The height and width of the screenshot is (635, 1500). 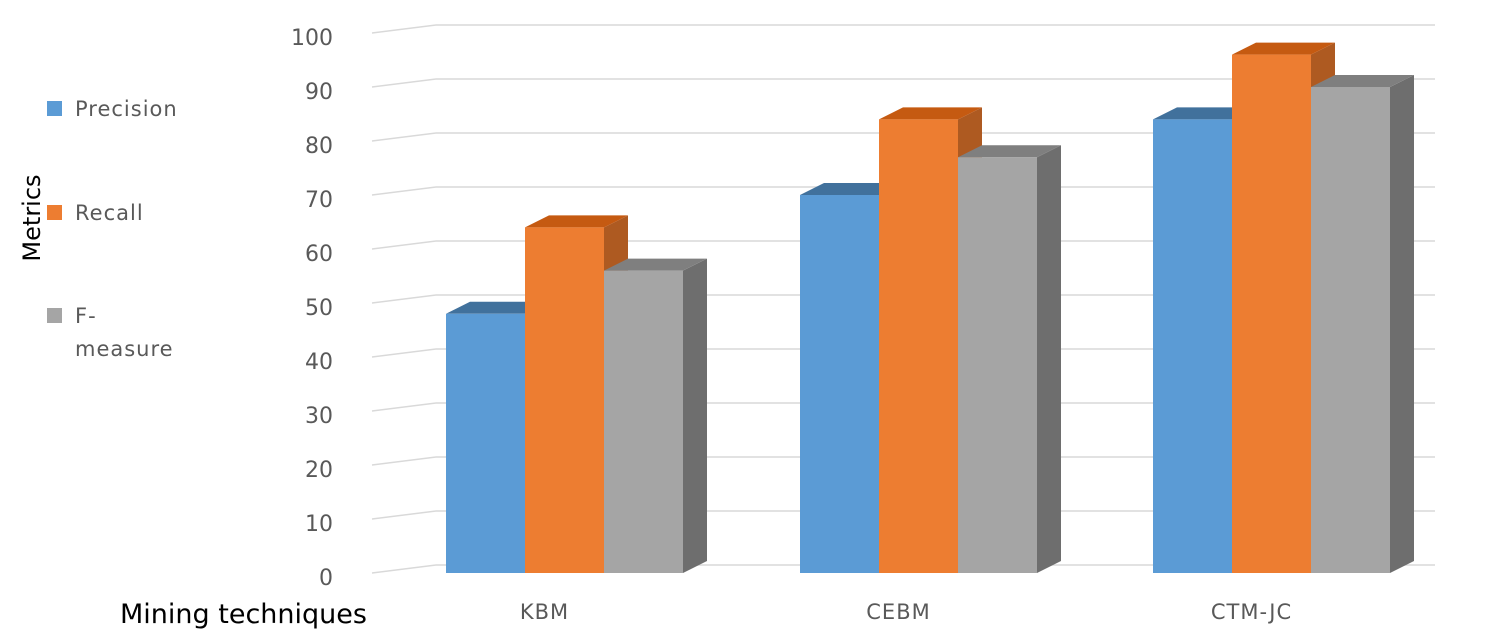 I want to click on legend-label: Precision, so click(x=126, y=109).